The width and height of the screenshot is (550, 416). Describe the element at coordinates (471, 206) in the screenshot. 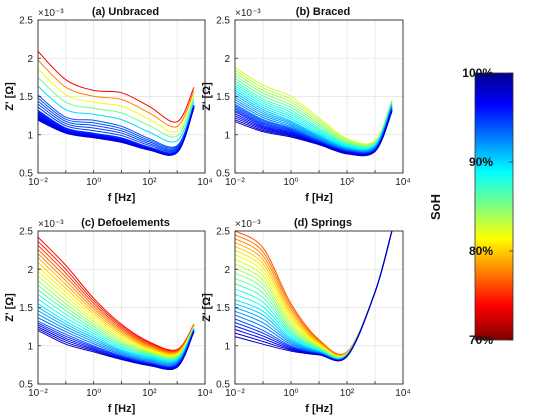

I see `colorbar: 100% 90% 80% 70% SoH` at that location.